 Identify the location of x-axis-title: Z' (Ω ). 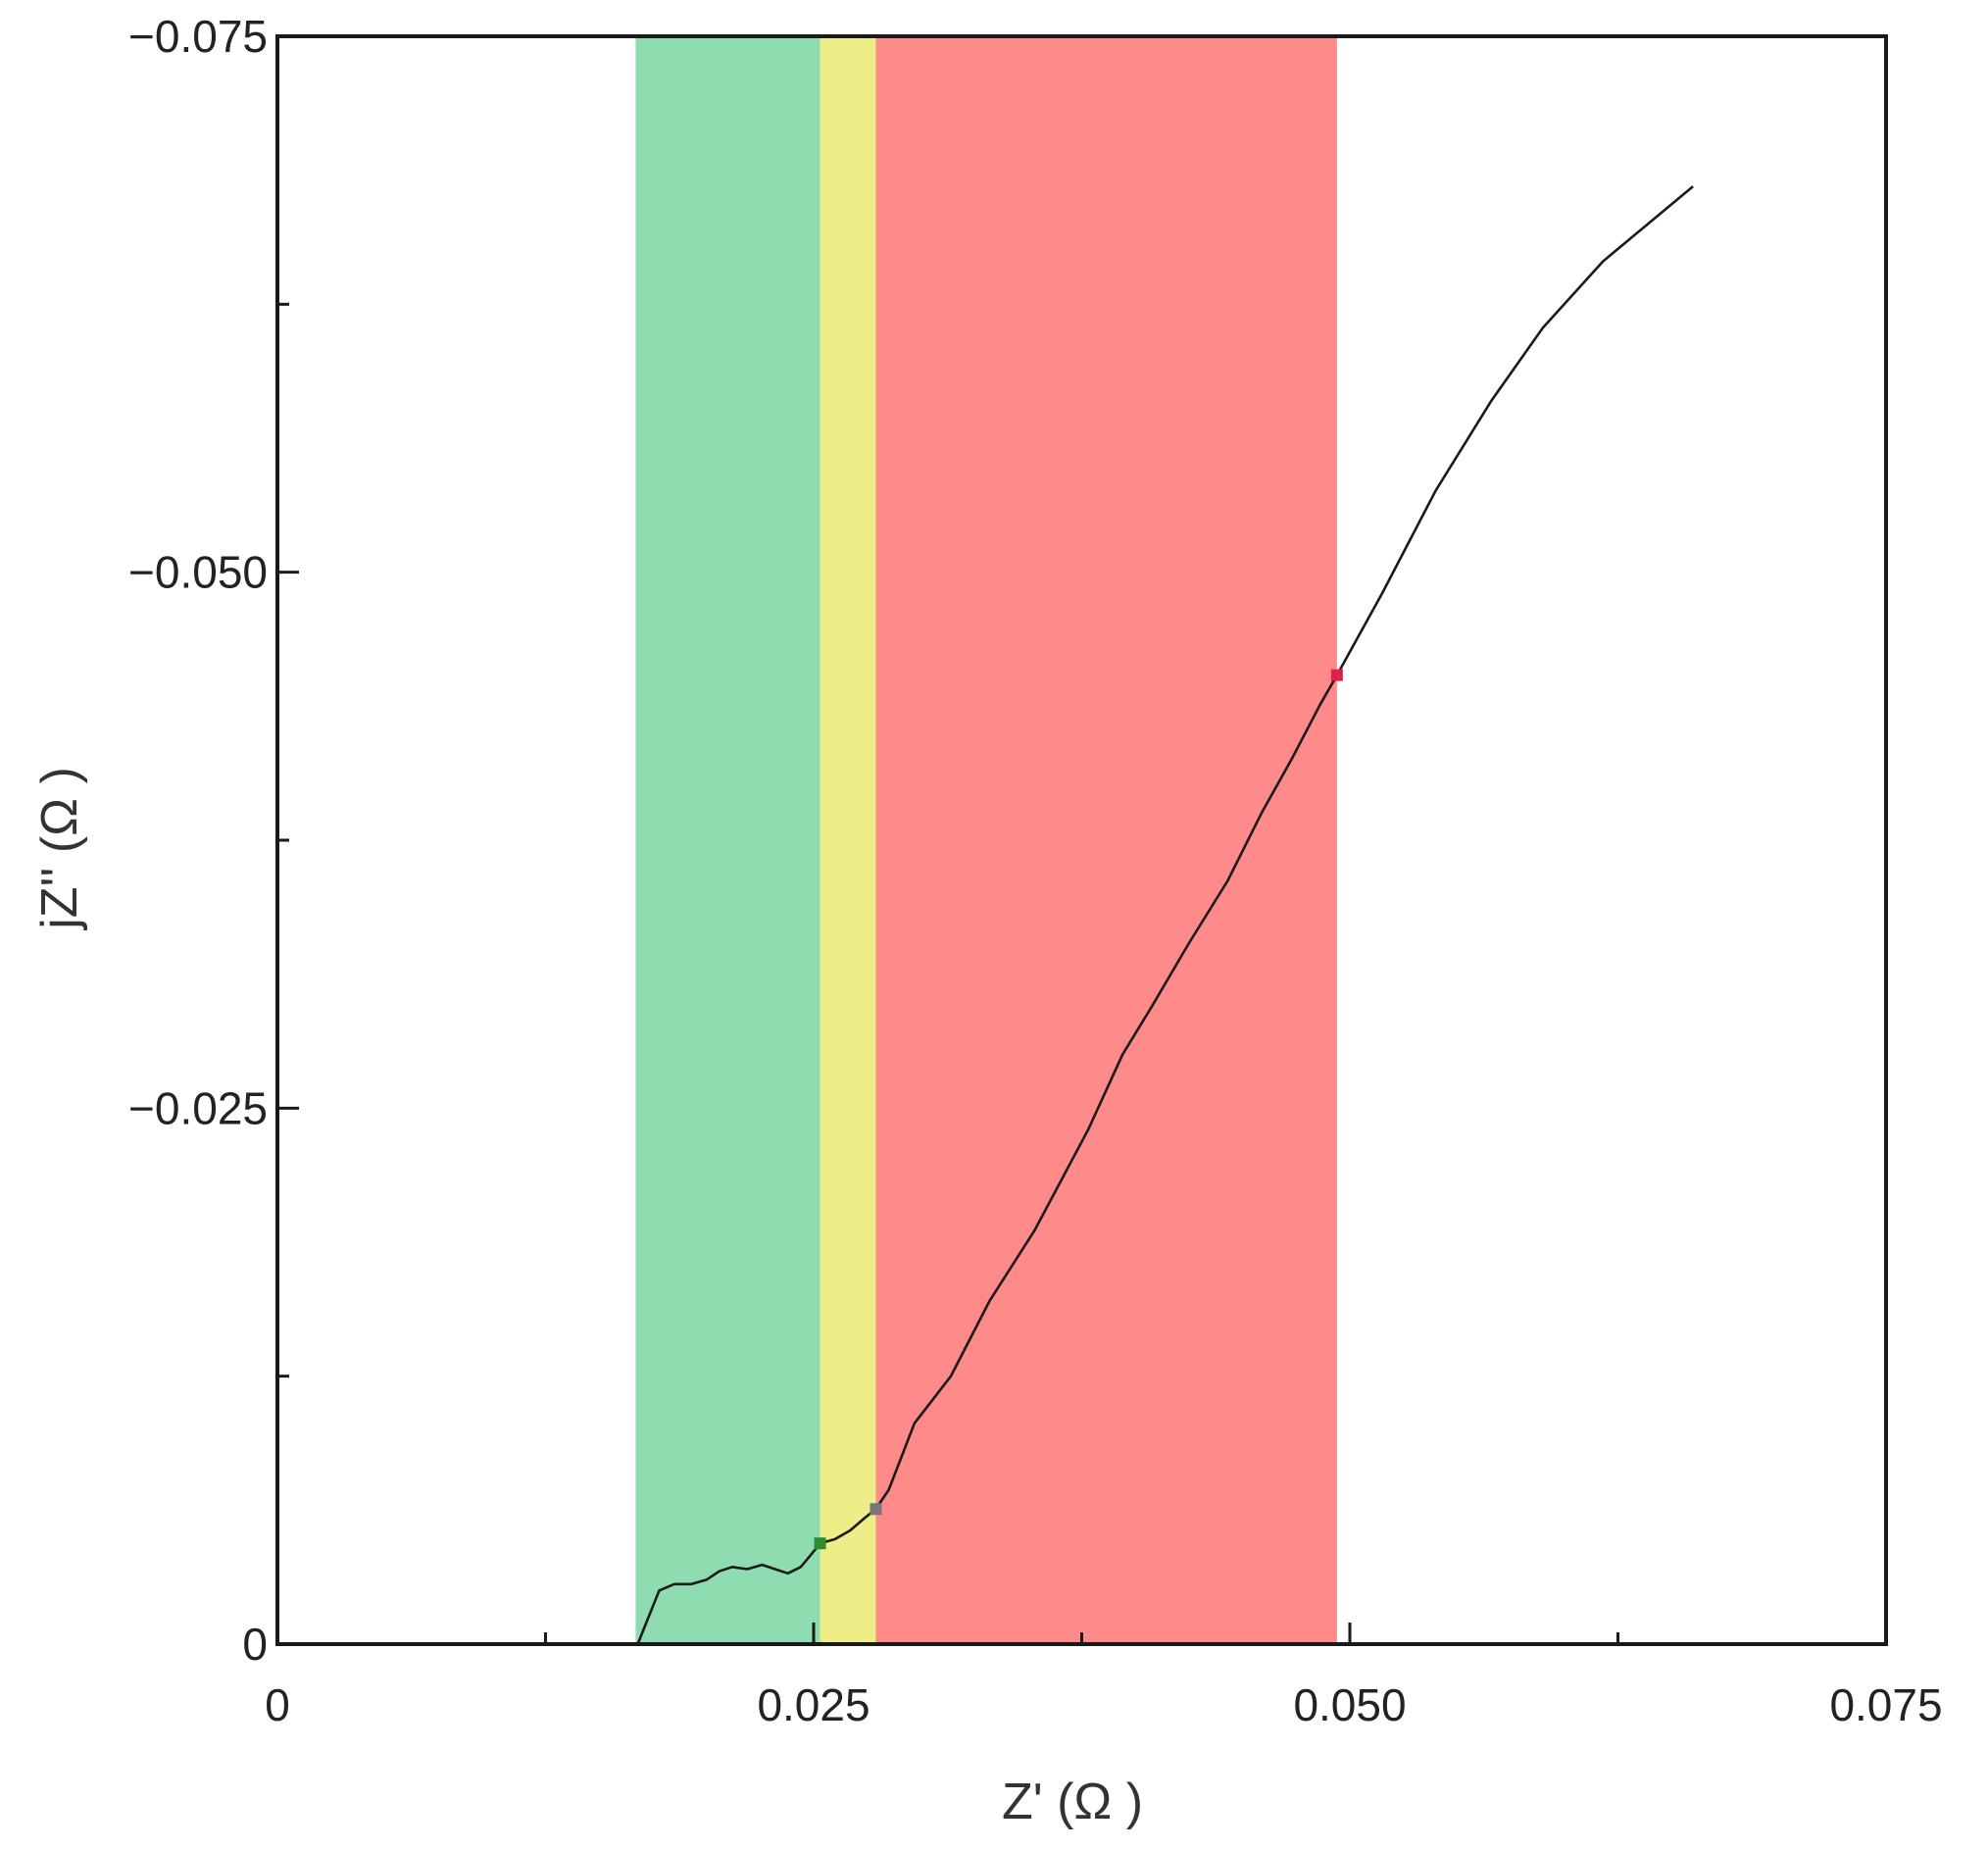
(1072, 1802).